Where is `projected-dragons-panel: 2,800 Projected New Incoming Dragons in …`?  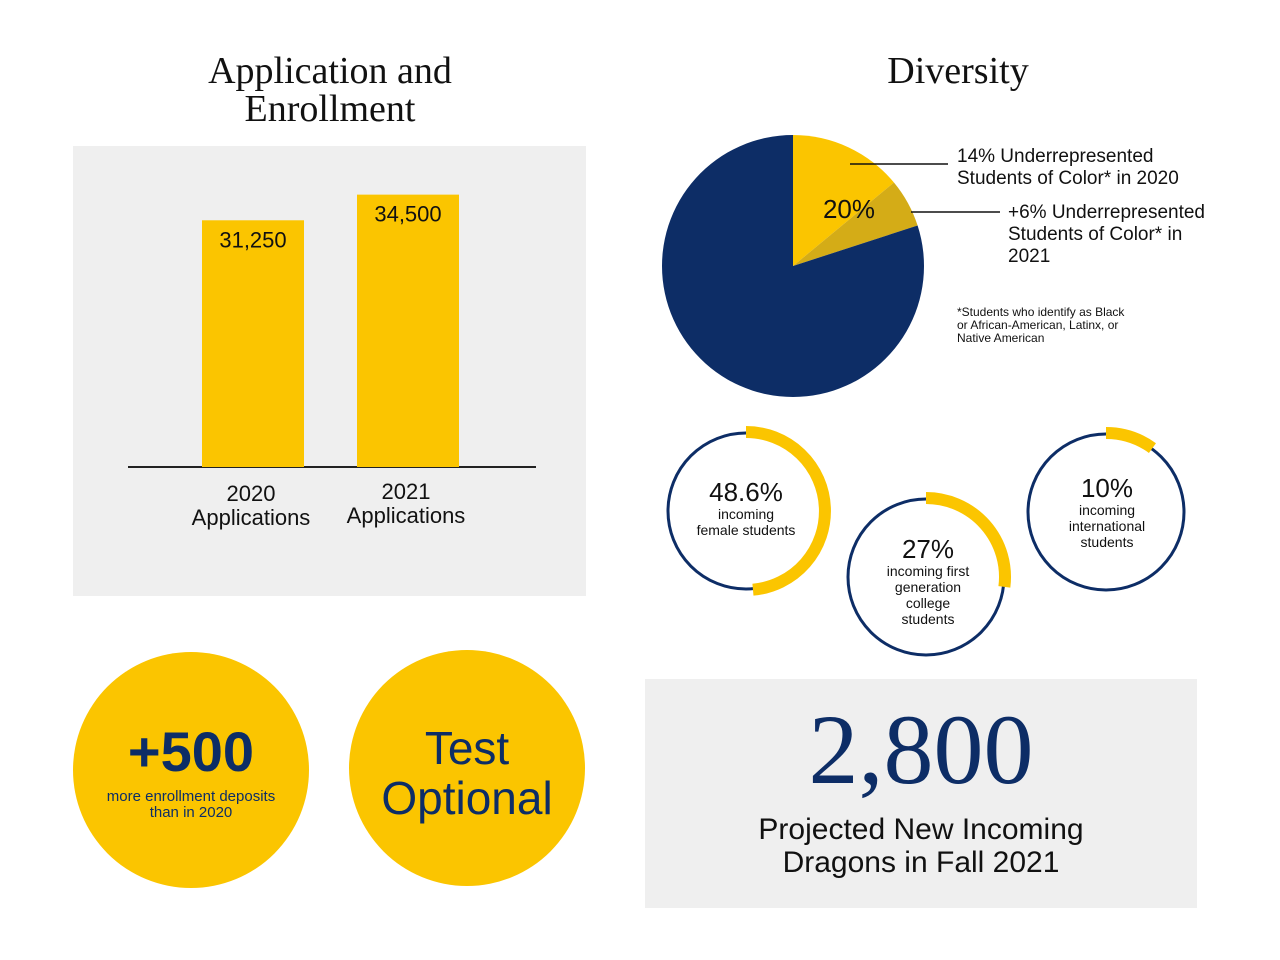 projected-dragons-panel: 2,800 Projected New Incoming Dragons in … is located at coordinates (921, 793).